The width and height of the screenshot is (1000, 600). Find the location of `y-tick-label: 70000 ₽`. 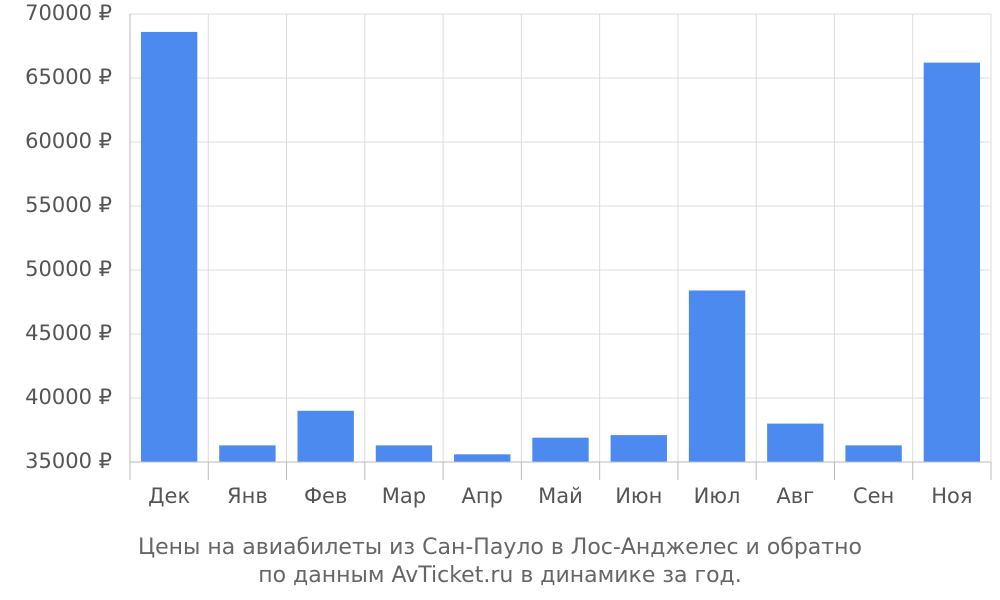

y-tick-label: 70000 ₽ is located at coordinates (68, 13).